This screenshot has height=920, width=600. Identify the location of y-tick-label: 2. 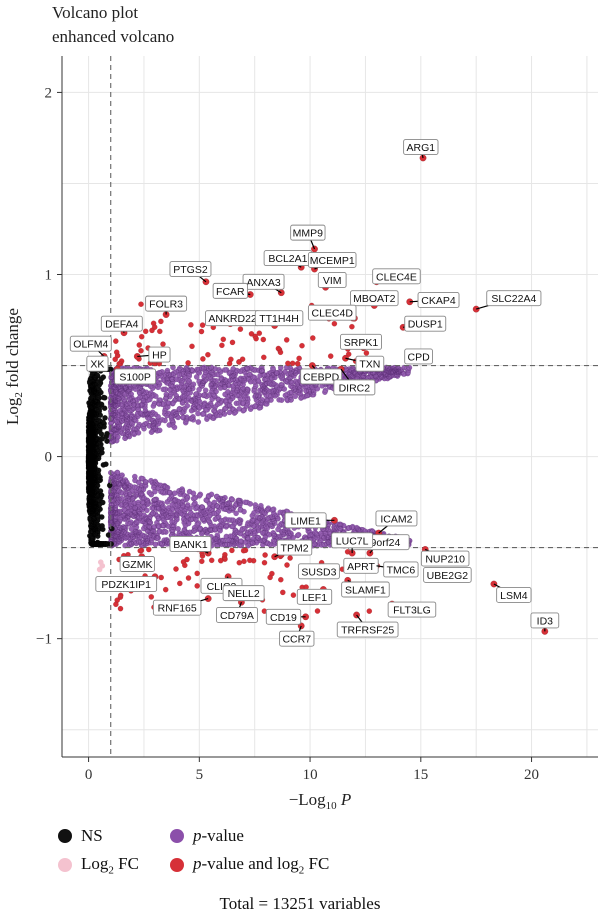
(49, 93).